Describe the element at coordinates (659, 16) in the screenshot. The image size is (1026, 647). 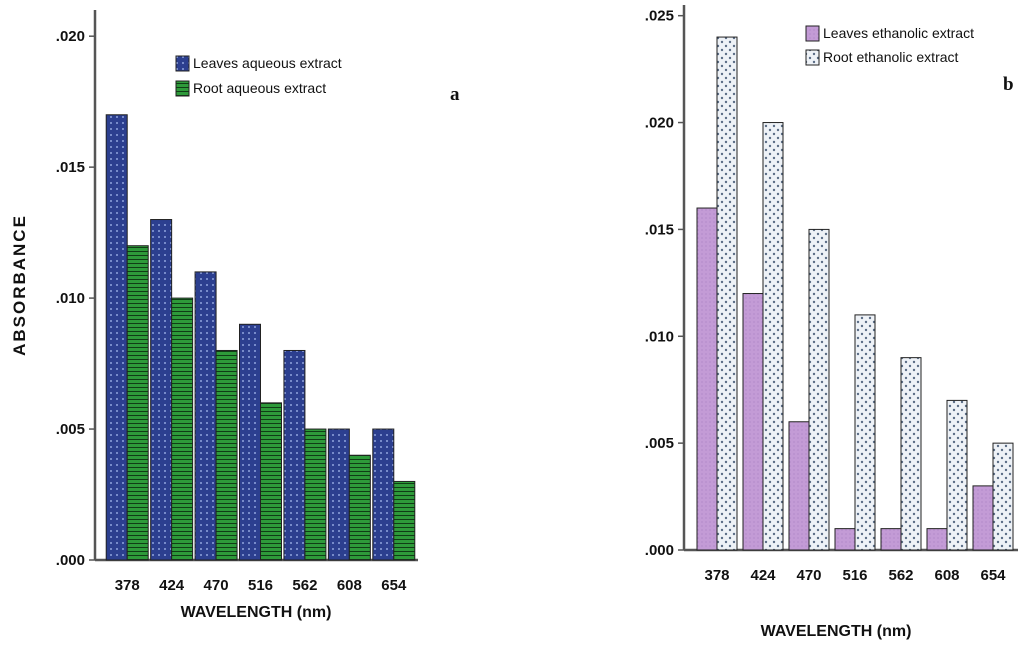
I see `y-tick-label: .025` at that location.